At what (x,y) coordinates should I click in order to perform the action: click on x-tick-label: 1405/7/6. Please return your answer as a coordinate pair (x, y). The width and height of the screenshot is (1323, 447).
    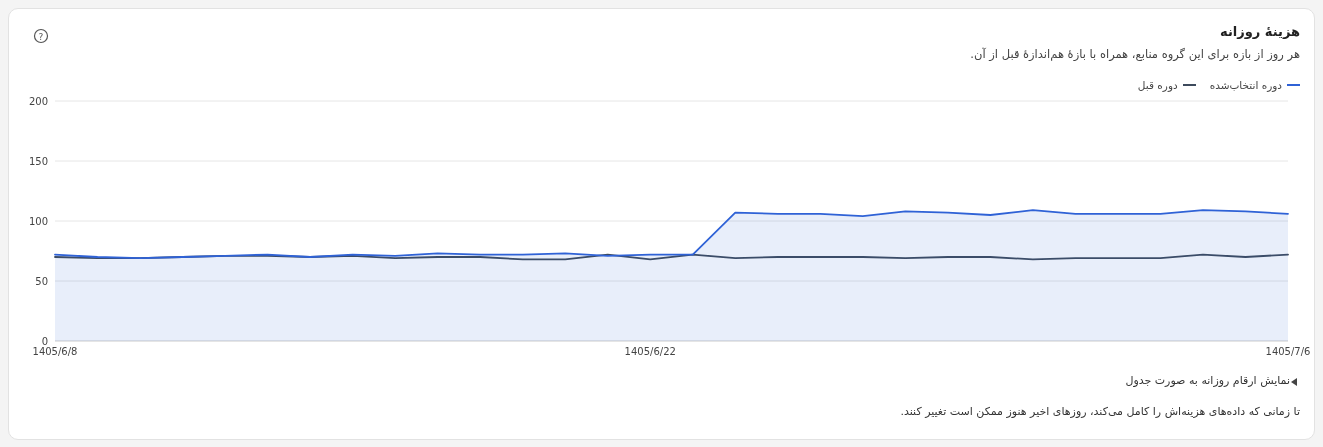
    Looking at the image, I should click on (1288, 351).